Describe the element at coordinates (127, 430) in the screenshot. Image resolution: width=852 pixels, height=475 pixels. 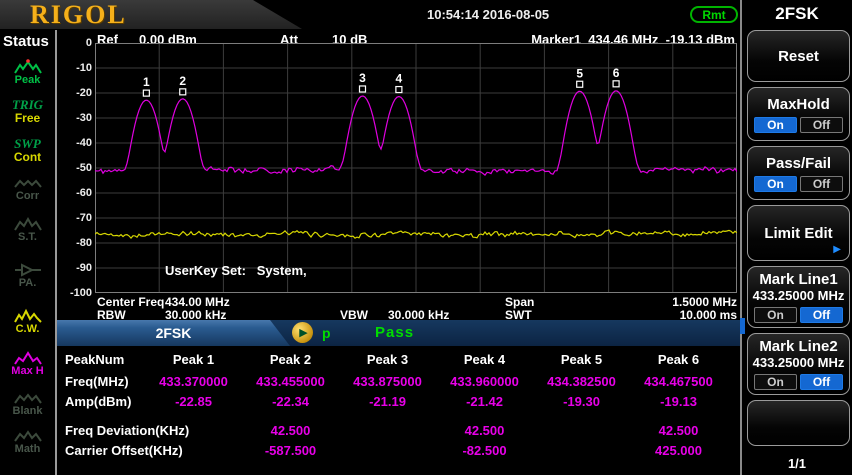
I see `row-label: Freq Deviation(KHz)` at that location.